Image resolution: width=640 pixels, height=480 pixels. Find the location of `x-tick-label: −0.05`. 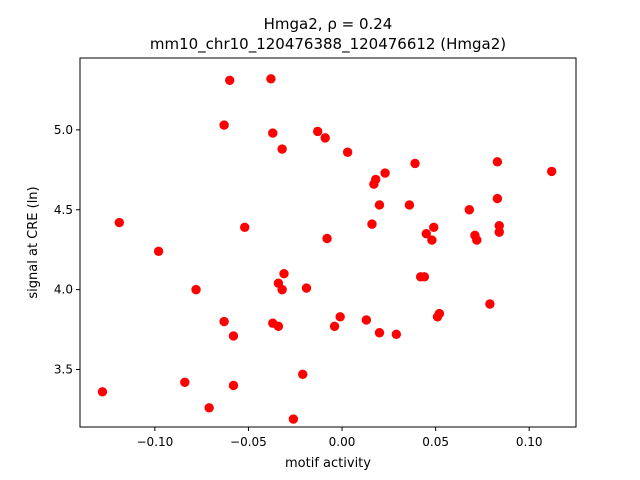

x-tick-label: −0.05 is located at coordinates (248, 442).